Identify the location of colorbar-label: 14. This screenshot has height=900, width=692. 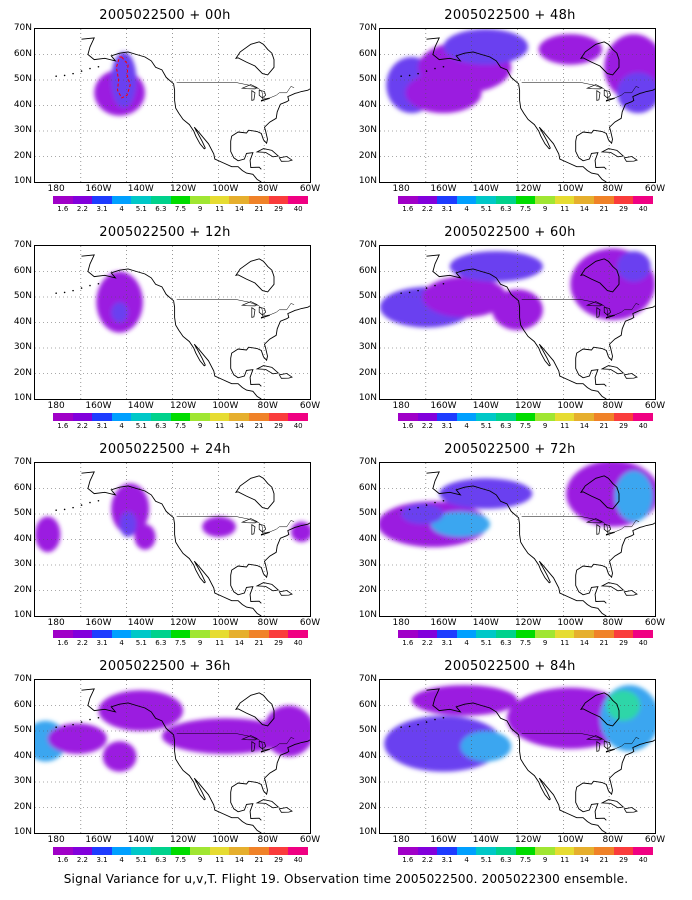
(584, 209).